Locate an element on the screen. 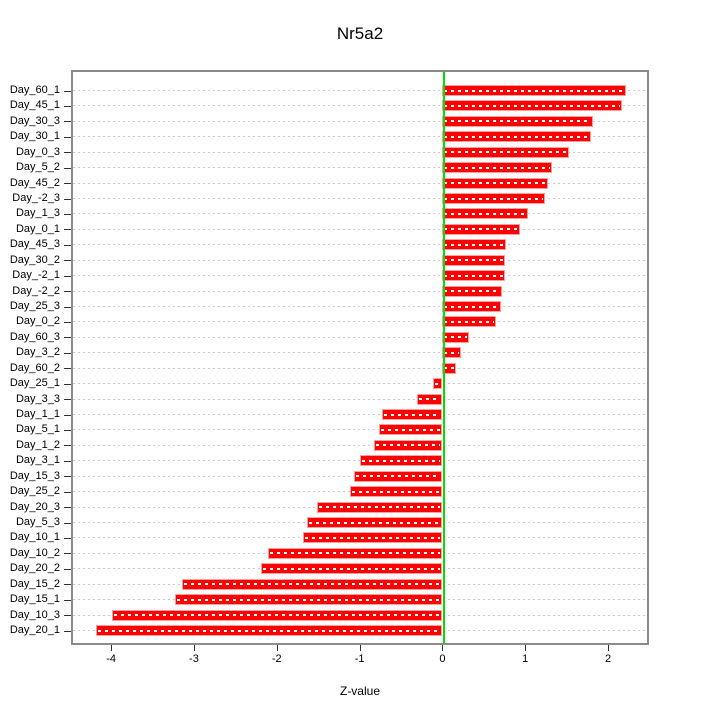 The height and width of the screenshot is (720, 720). y-tick-label: Day_3_1 is located at coordinates (37, 460).